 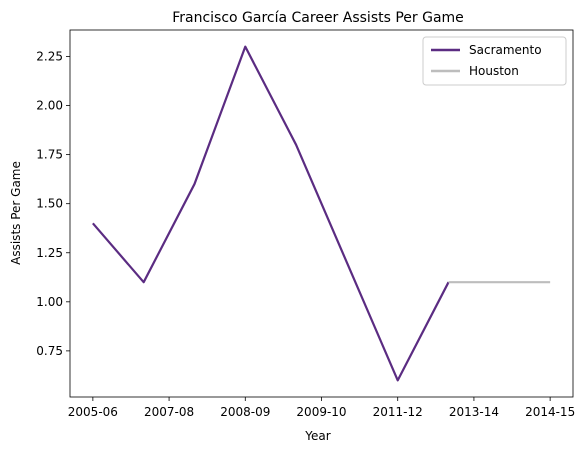 What do you see at coordinates (93, 412) in the screenshot?
I see `x-tick-label: 2005-06` at bounding box center [93, 412].